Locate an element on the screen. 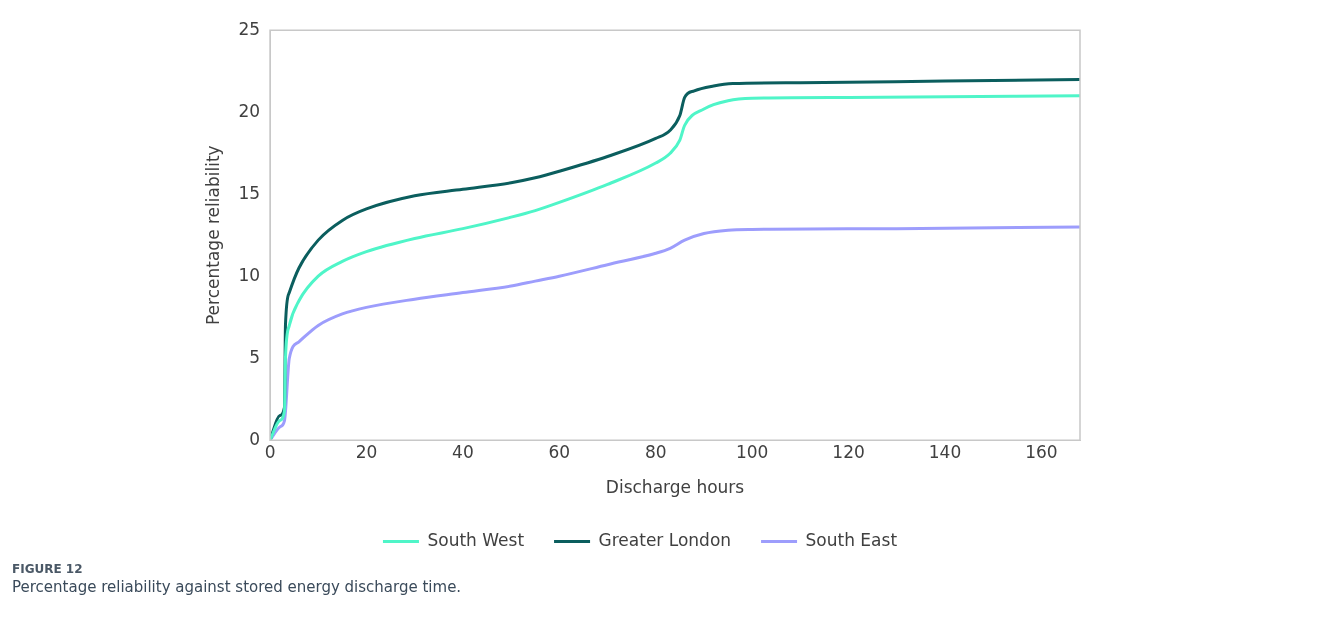  x-tick-label: 0 is located at coordinates (270, 451).